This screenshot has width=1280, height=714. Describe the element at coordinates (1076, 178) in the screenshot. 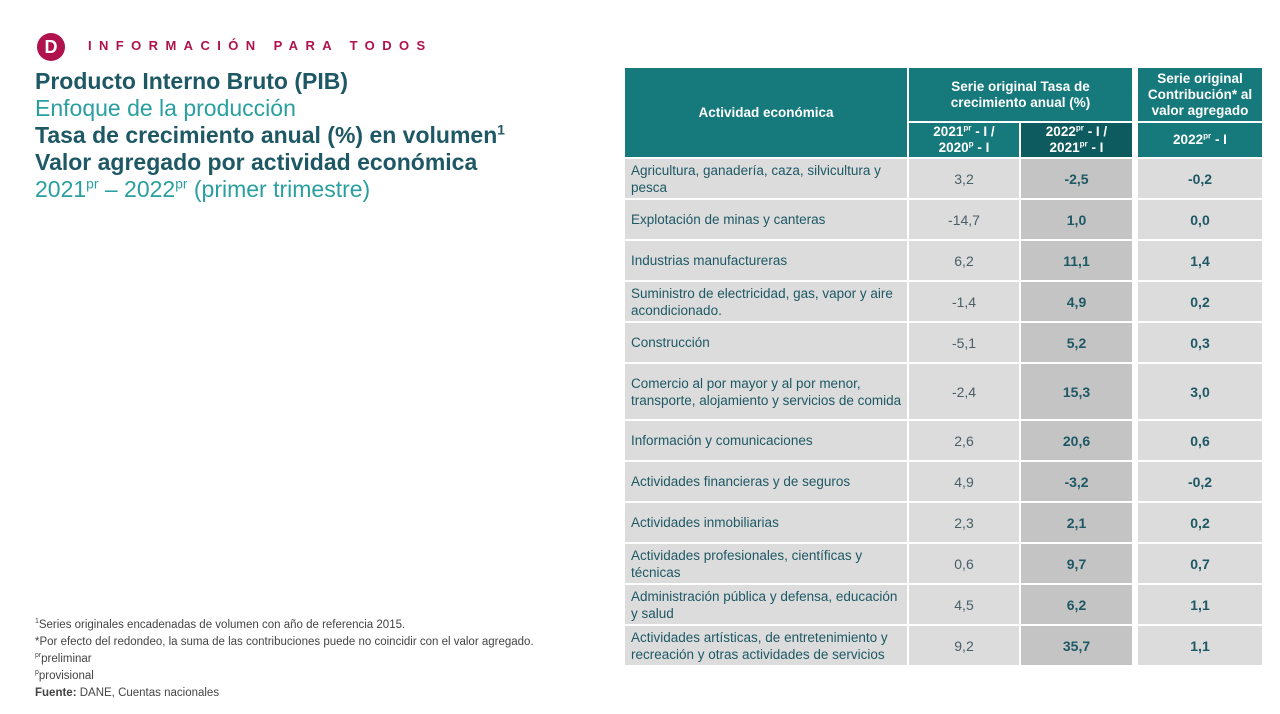

I see `growth-2022: -2,5` at that location.